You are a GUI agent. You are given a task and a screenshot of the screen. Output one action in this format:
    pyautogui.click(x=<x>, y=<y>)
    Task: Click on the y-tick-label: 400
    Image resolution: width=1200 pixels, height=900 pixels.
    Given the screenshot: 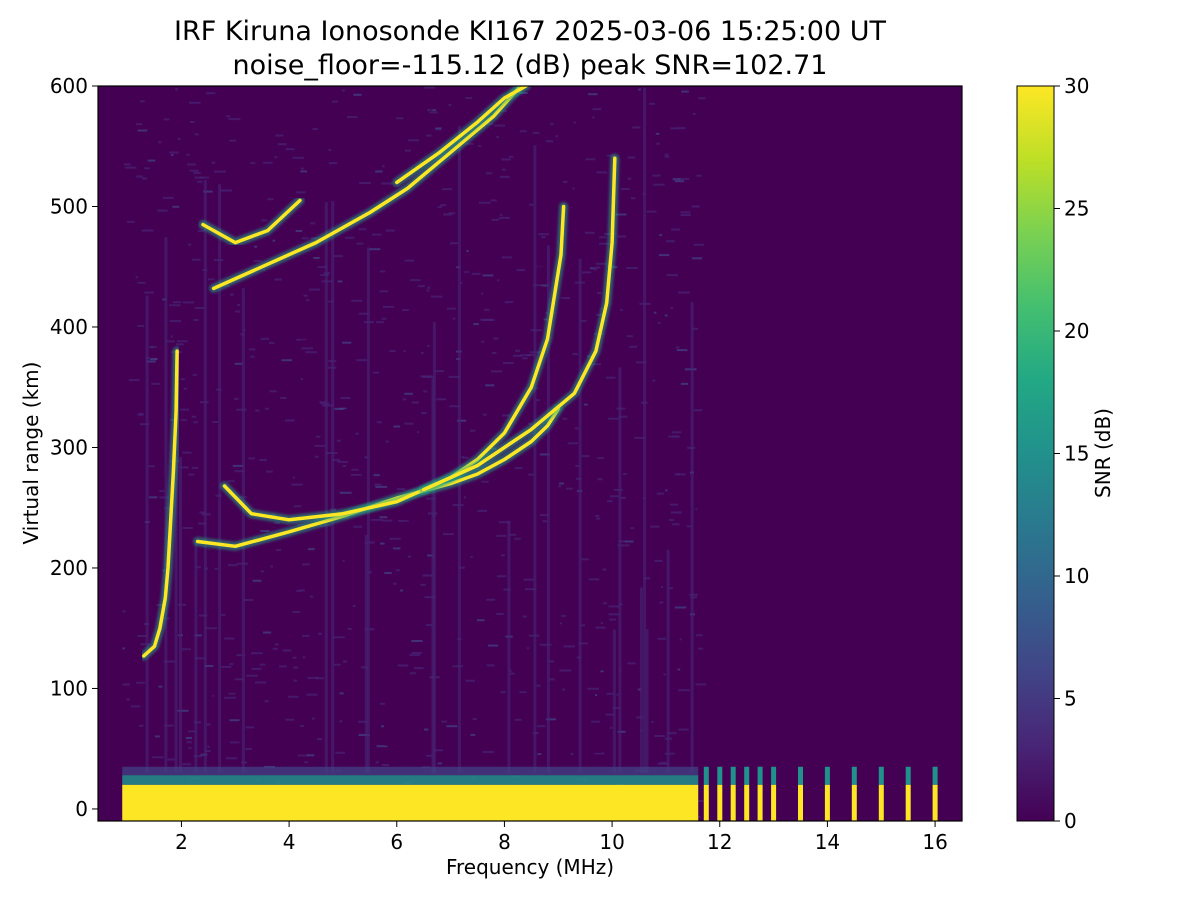 What is the action you would take?
    pyautogui.click(x=69, y=327)
    